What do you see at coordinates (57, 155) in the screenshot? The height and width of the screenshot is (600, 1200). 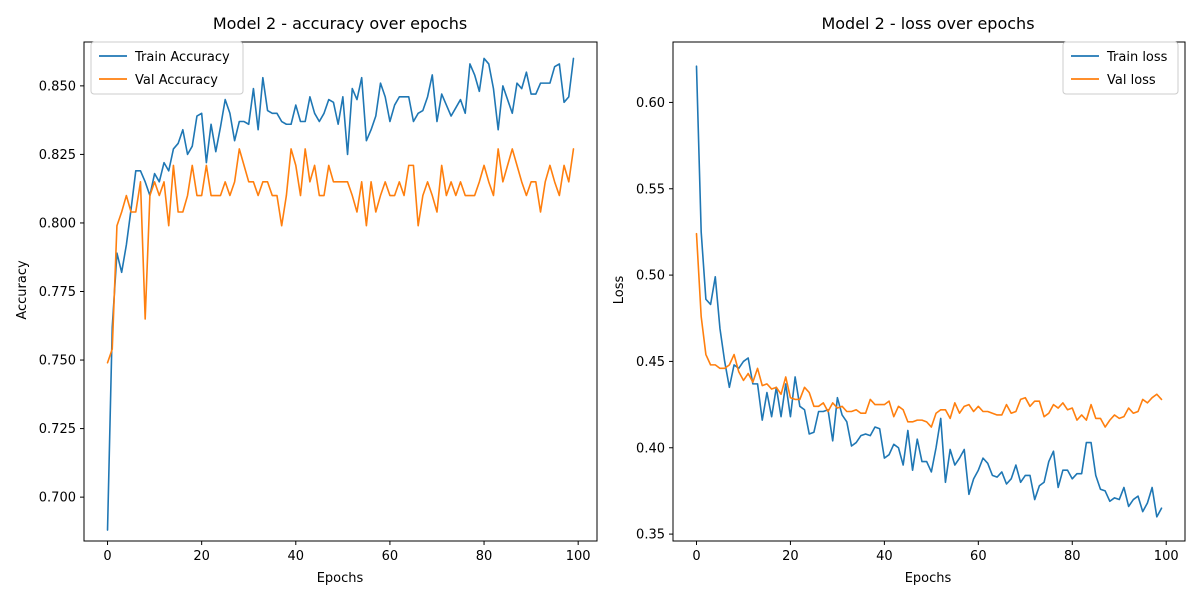 I see `y-tick-label: 0.825` at bounding box center [57, 155].